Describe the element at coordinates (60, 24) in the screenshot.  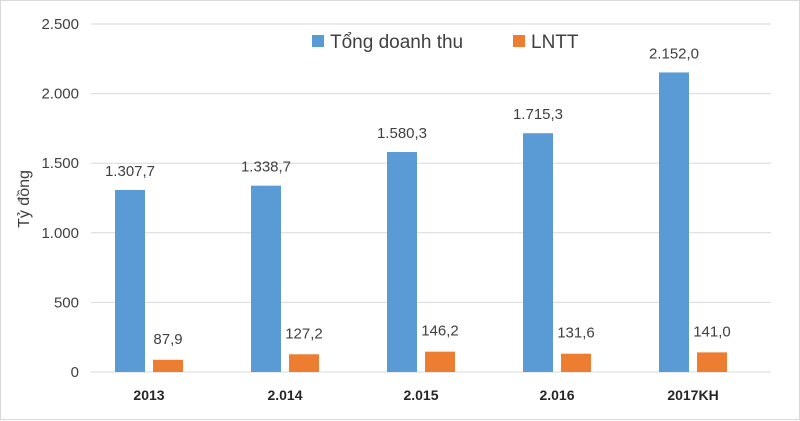
I see `y-tick-label: 2.500` at that location.